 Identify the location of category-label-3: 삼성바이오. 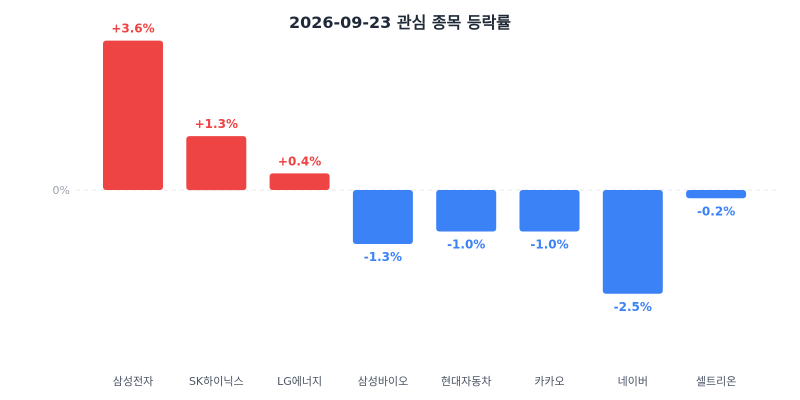
(383, 381).